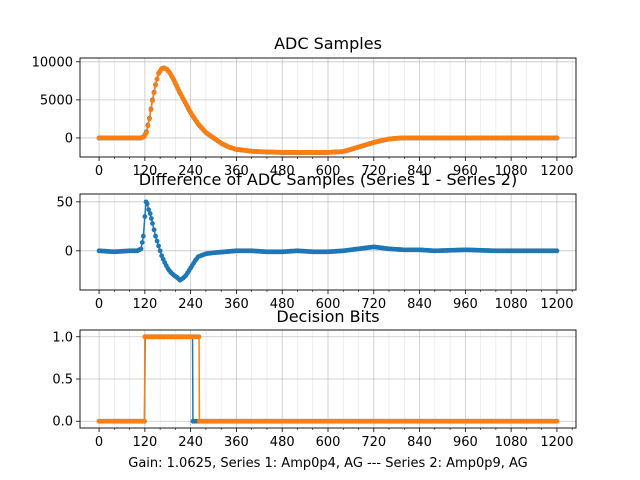 This screenshot has width=640, height=480. Describe the element at coordinates (511, 171) in the screenshot. I see `adc-samples-x-tick-label: 1080` at that location.